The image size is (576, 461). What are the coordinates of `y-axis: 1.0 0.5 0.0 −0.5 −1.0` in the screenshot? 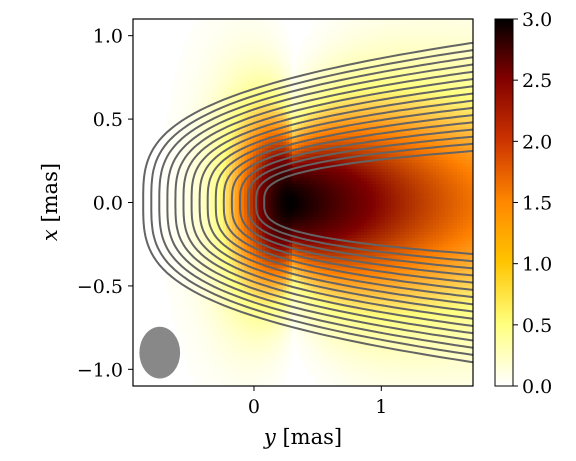 It's located at (105, 203).